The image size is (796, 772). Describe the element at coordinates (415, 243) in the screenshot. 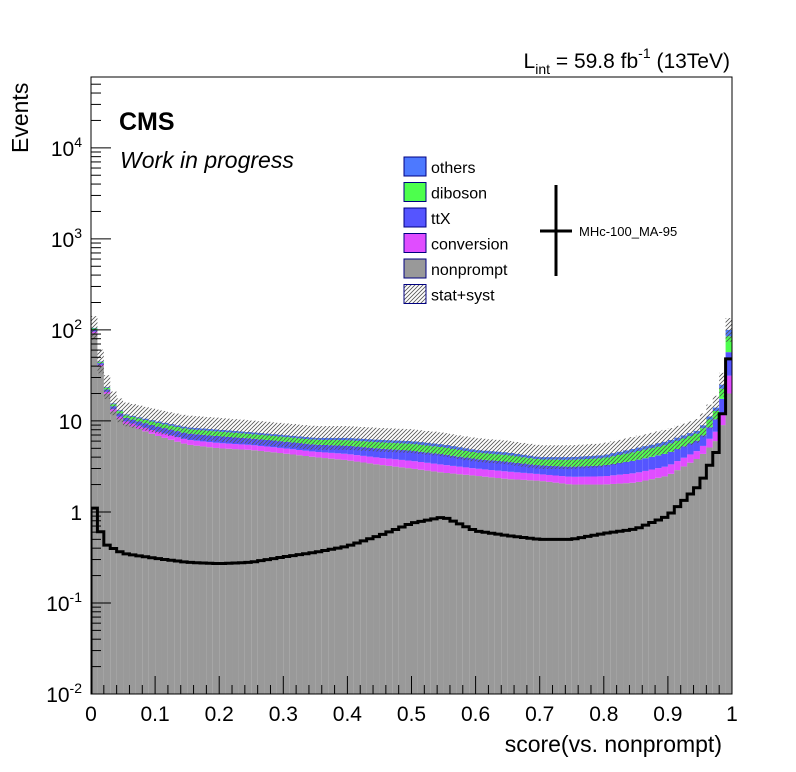

I see `legend-swatch` at that location.